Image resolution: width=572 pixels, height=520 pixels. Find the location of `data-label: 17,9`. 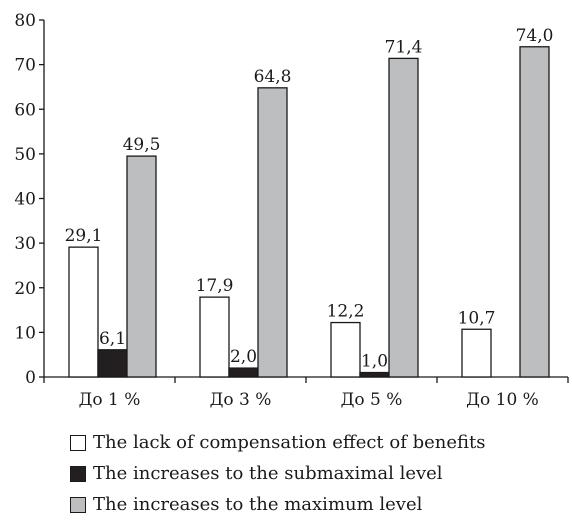

data-label: 17,9 is located at coordinates (215, 286).